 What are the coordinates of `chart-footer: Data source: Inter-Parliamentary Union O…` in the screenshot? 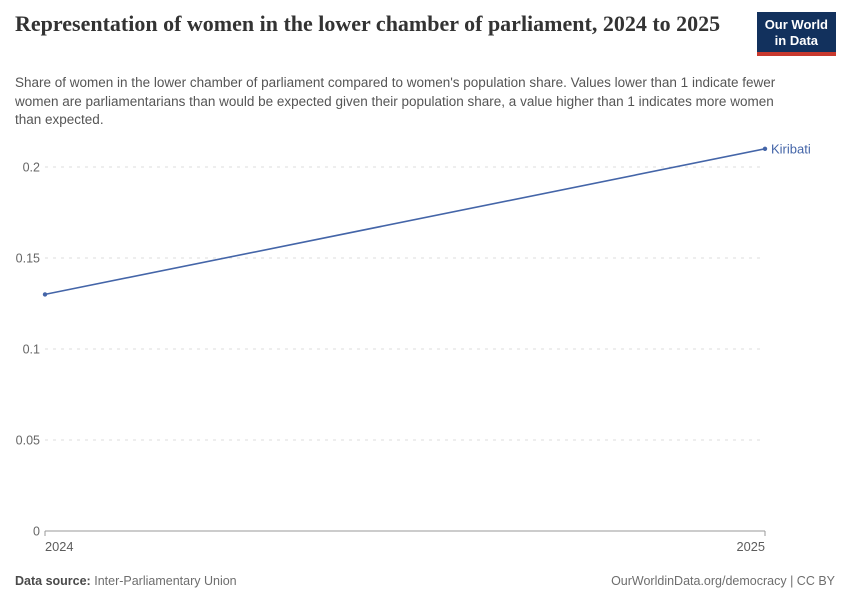 It's located at (425, 581).